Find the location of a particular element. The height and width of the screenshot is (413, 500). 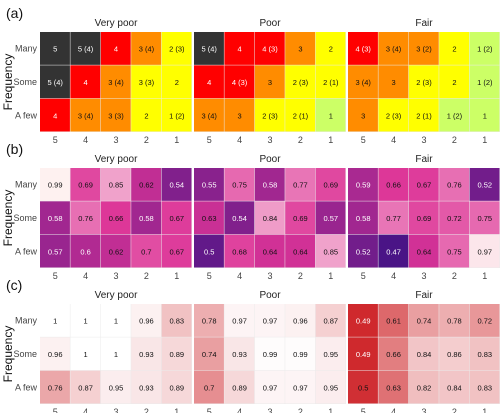

cell-value-label: 0.59 is located at coordinates (363, 185).